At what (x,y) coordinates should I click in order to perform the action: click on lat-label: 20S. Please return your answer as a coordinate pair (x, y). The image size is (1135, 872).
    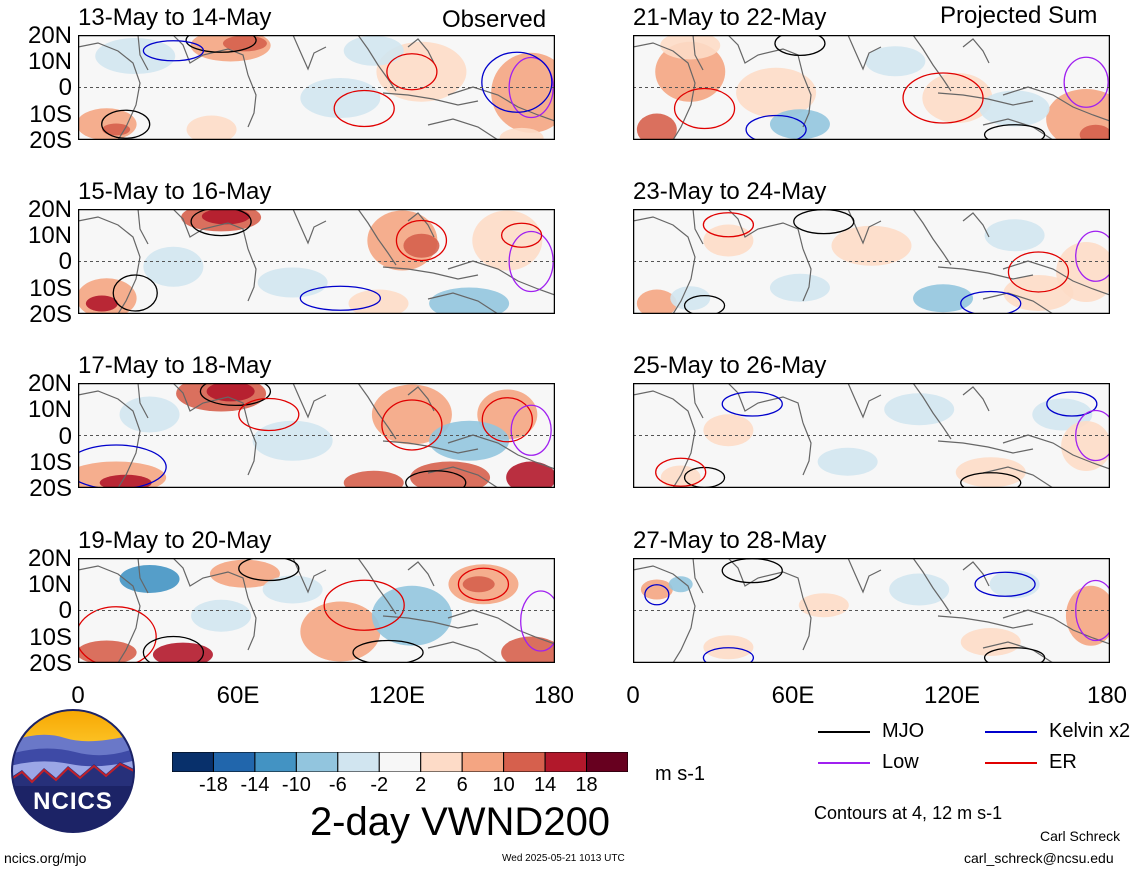
    Looking at the image, I should click on (50, 663).